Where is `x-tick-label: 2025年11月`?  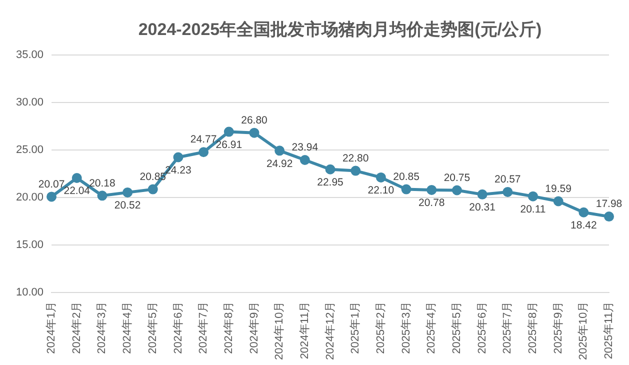 x-tick-label: 2025年11月 is located at coordinates (609, 330).